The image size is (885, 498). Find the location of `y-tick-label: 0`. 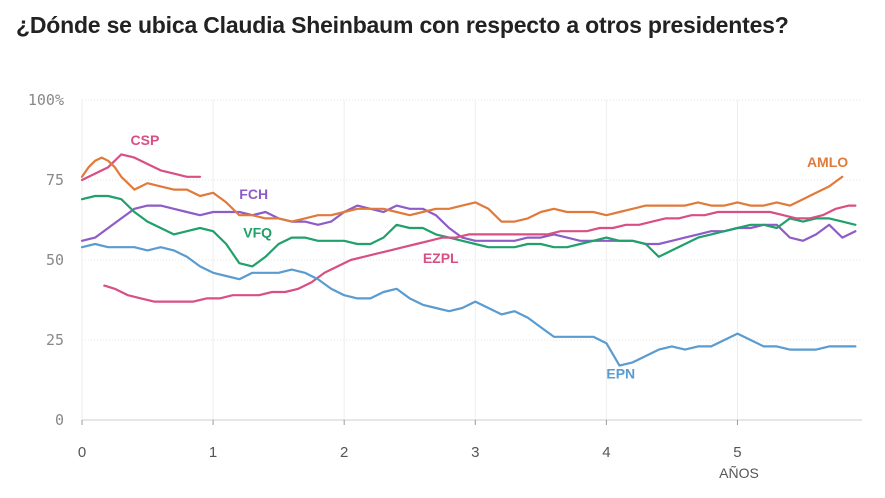

y-tick-label: 0 is located at coordinates (59, 420).